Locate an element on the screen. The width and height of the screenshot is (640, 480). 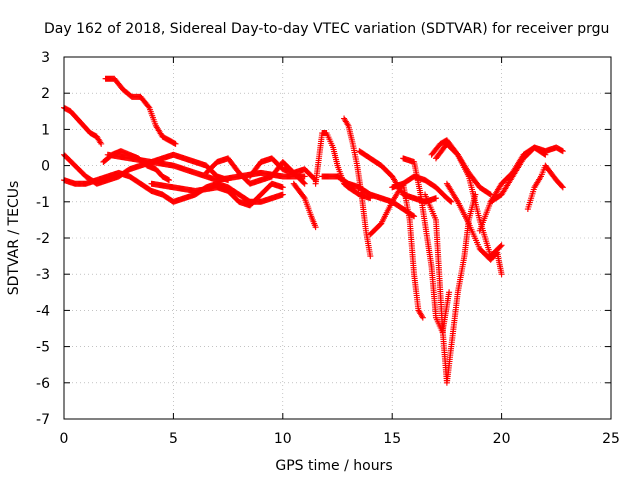
y-tick-label: 1 is located at coordinates (45, 130).